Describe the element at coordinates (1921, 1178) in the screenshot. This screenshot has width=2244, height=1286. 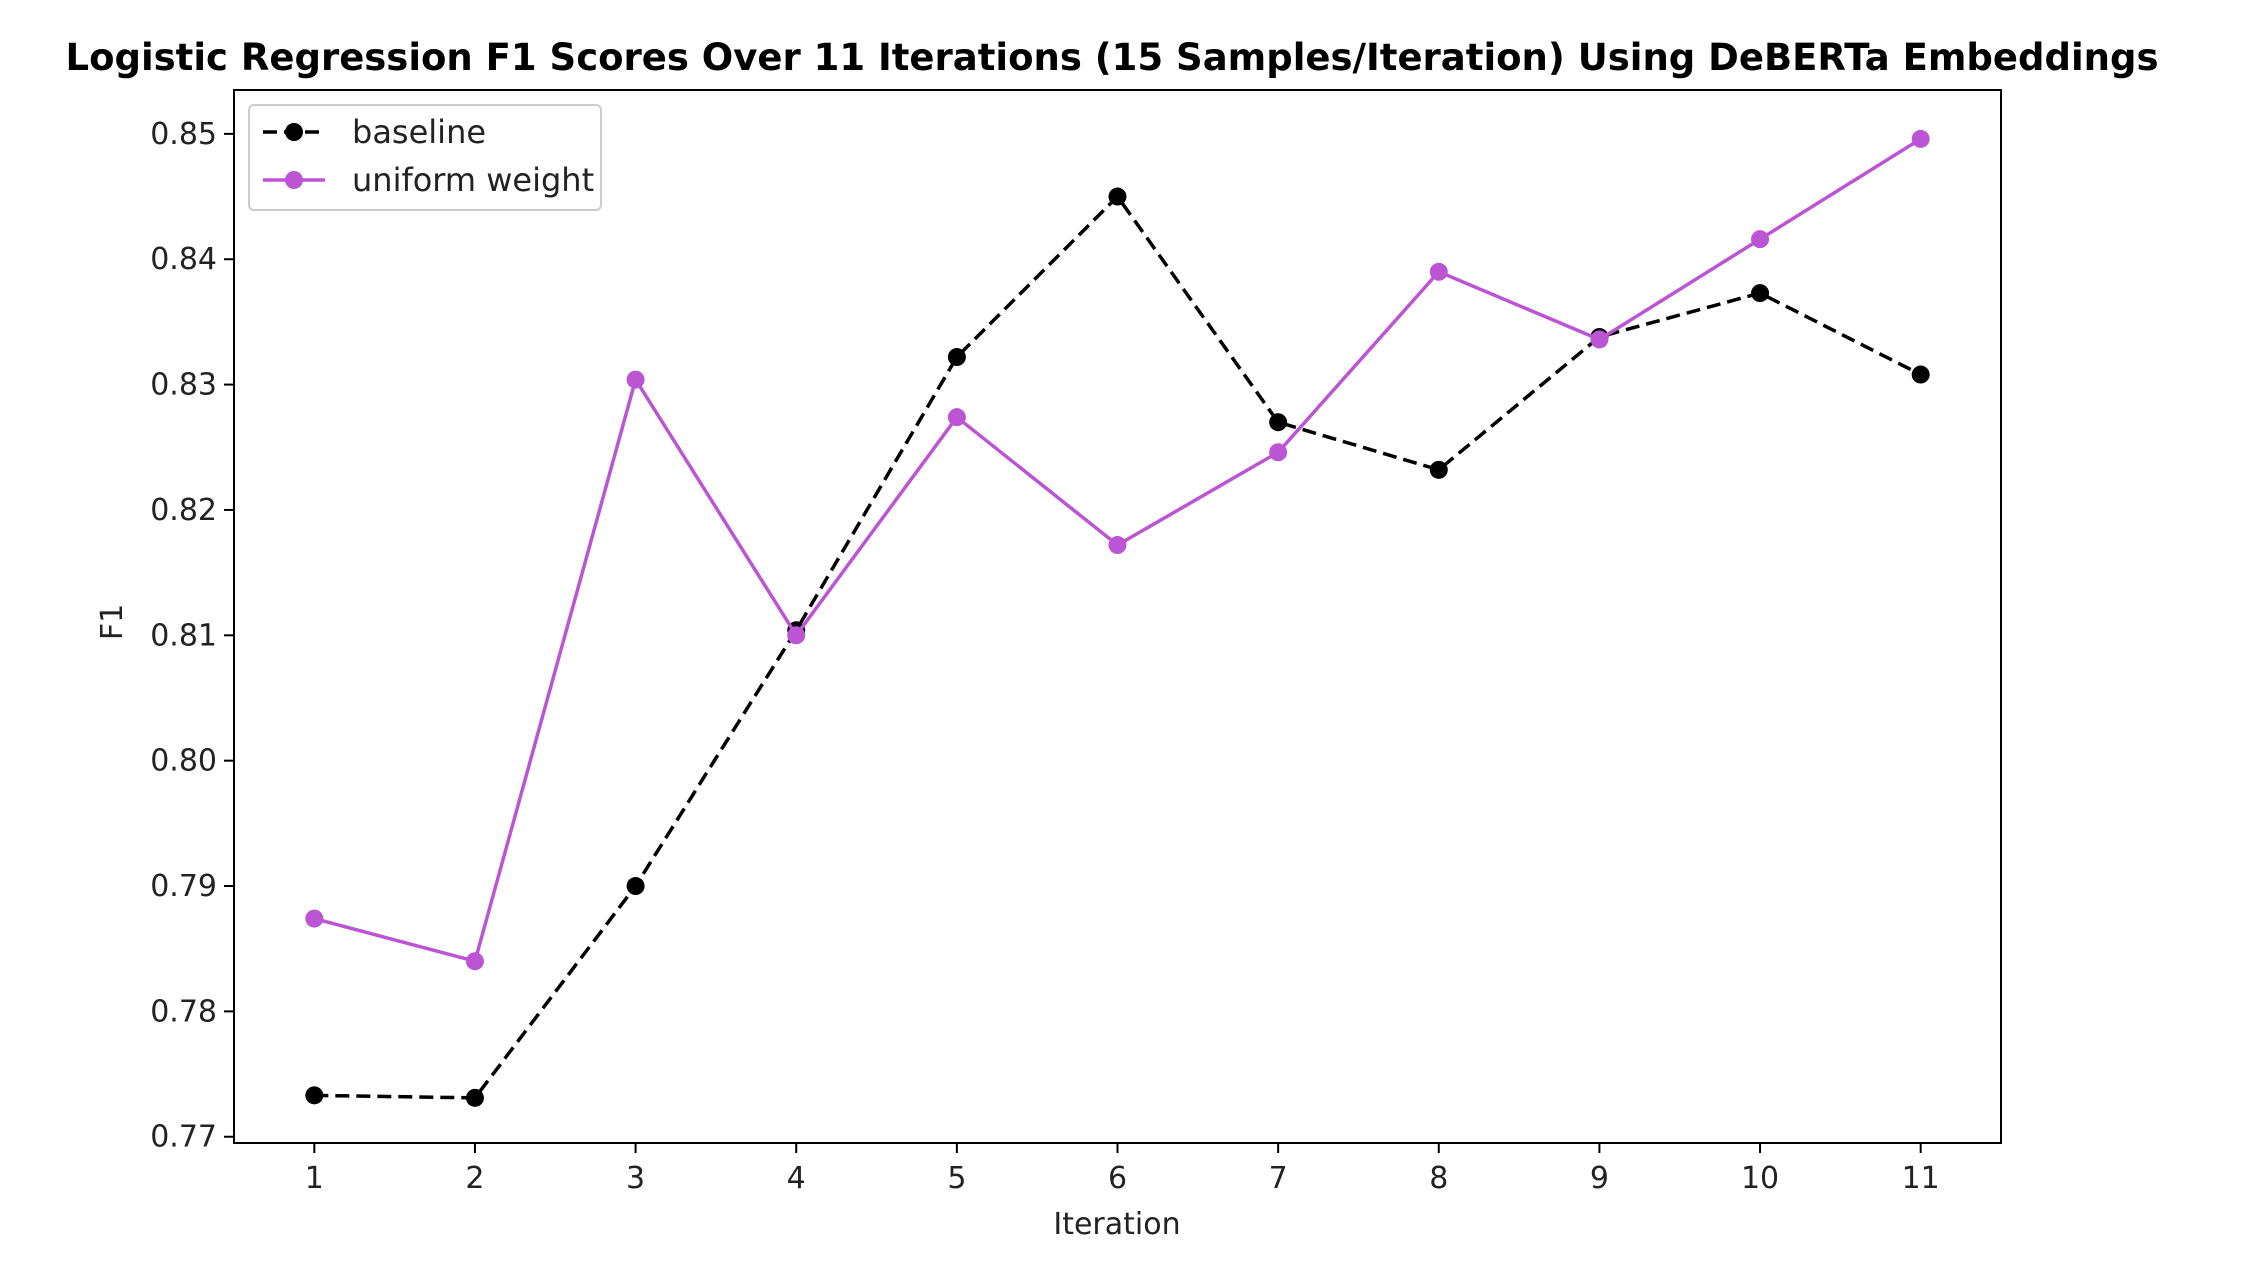
I see `x-tick-label: 11` at that location.